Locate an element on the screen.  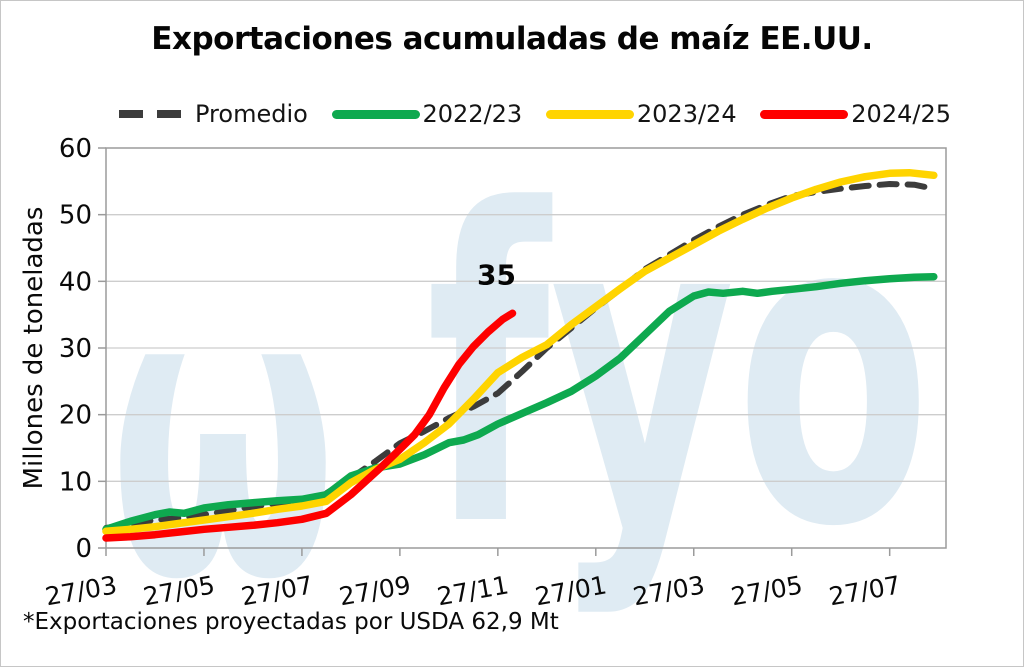
svg-text: 0 is located at coordinates (83, 549).